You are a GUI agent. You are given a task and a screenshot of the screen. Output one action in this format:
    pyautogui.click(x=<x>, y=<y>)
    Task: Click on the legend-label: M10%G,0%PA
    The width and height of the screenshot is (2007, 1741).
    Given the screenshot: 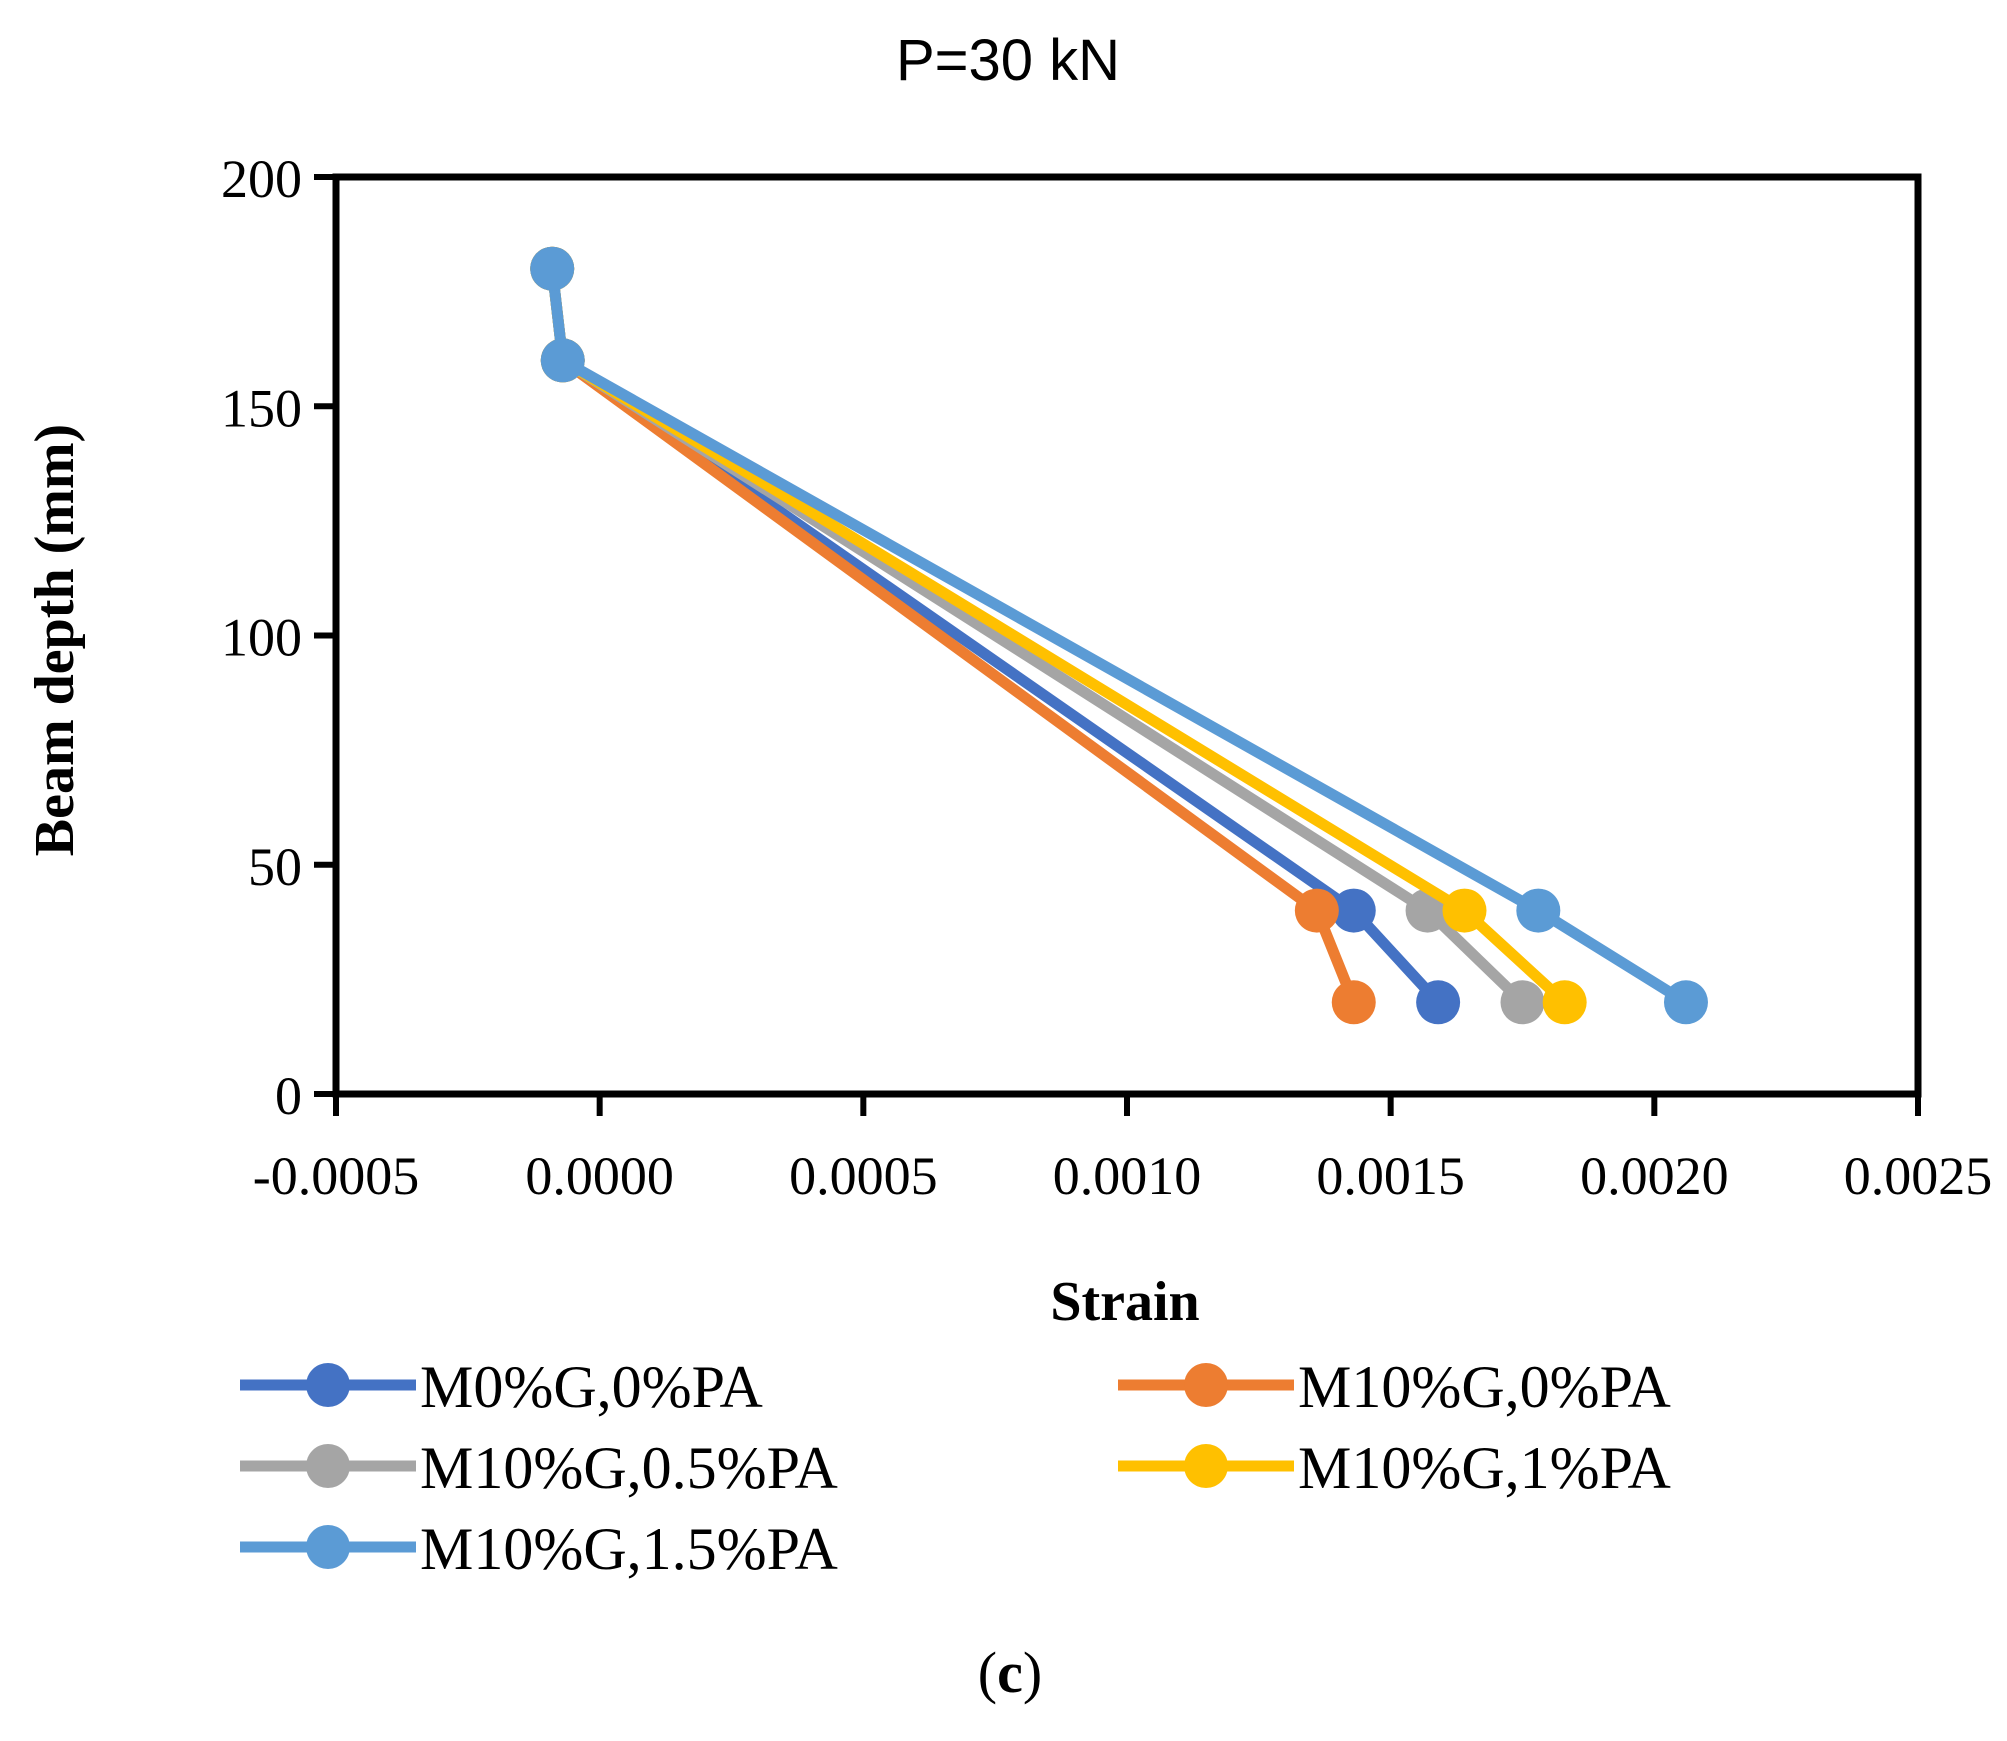 What is the action you would take?
    pyautogui.click(x=1484, y=1387)
    